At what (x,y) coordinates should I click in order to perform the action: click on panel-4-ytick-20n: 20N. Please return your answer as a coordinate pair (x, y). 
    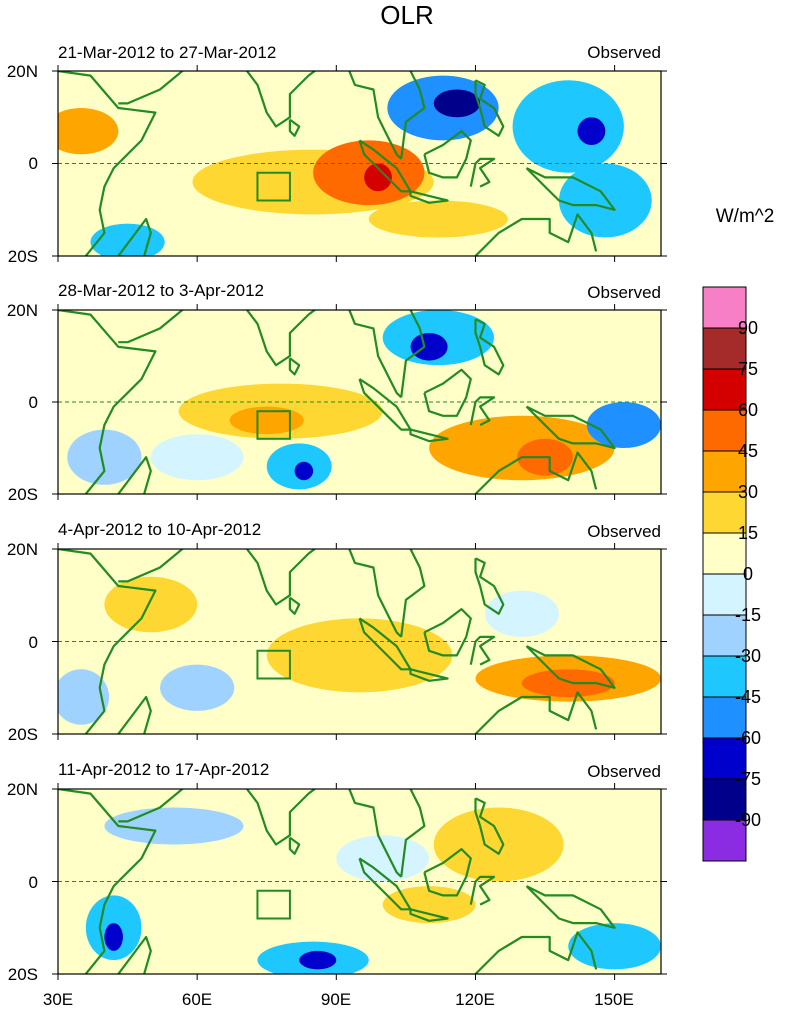
    Looking at the image, I should click on (22, 789).